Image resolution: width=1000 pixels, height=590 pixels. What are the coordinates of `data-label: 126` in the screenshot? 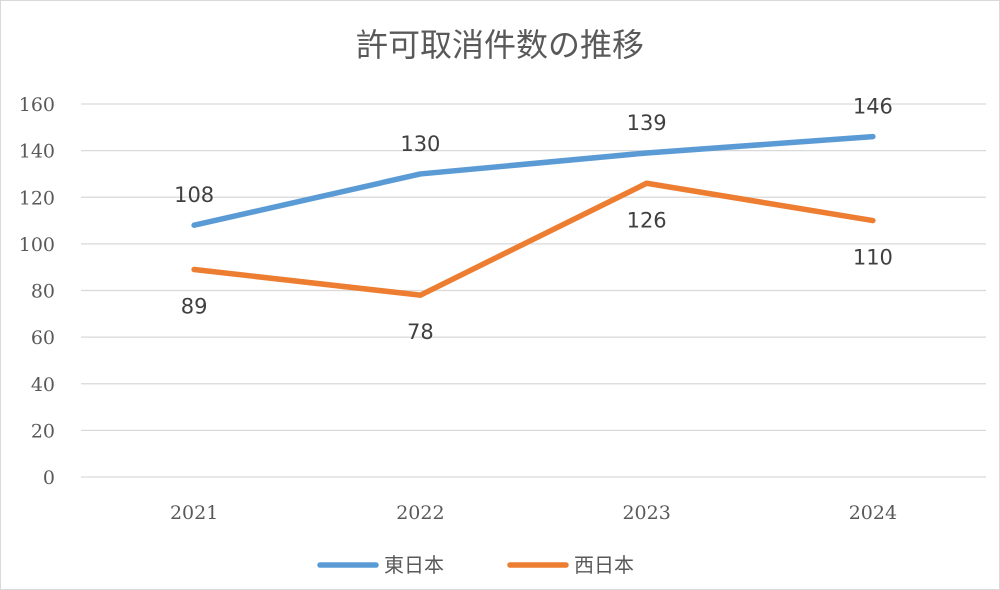 It's located at (647, 220).